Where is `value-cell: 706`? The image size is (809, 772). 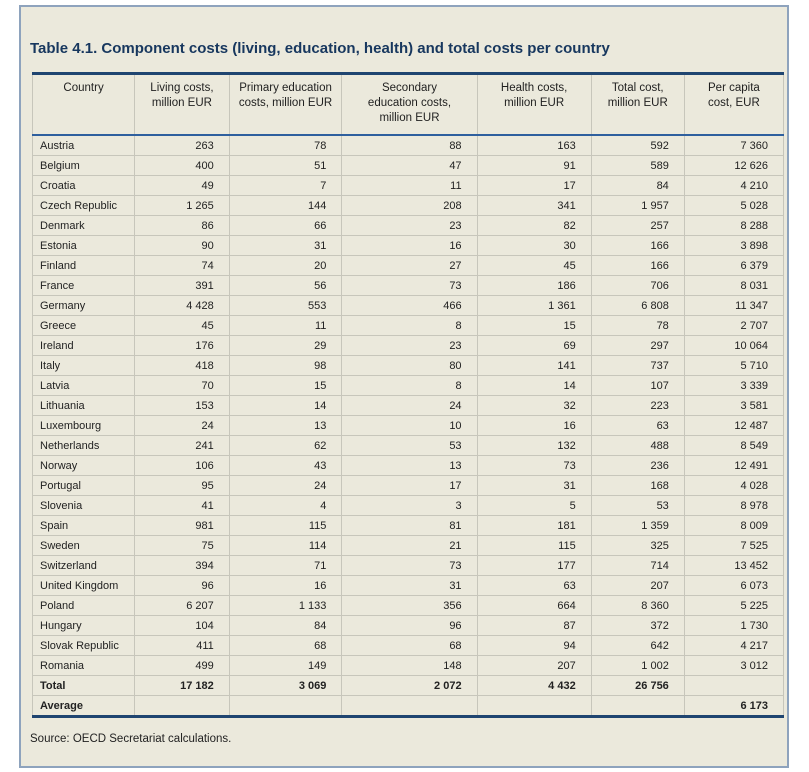
value-cell: 706 is located at coordinates (637, 285).